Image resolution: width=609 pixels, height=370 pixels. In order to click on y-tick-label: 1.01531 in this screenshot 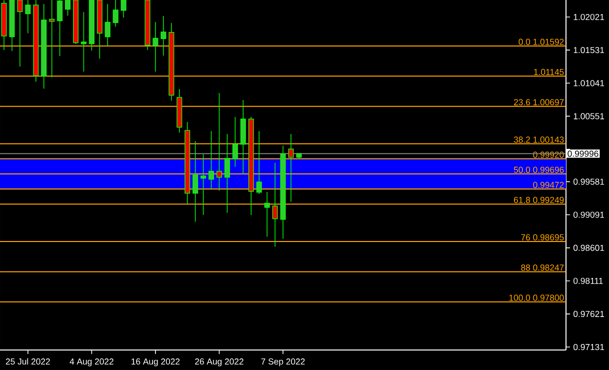, I will do `click(589, 50)`.